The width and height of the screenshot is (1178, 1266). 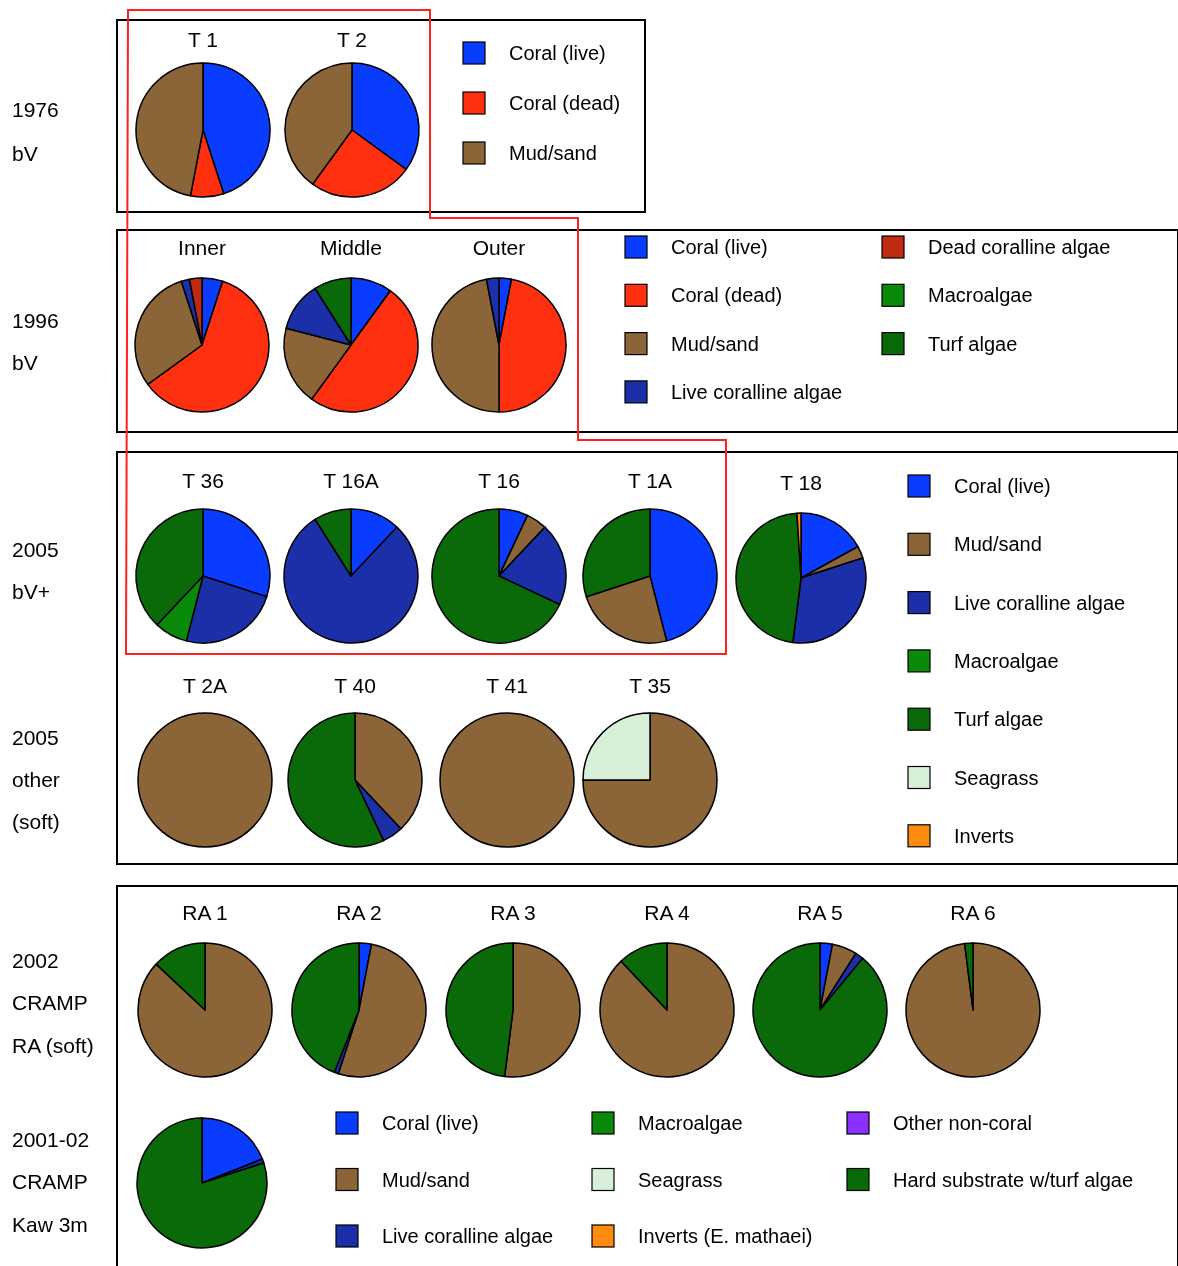 What do you see at coordinates (973, 912) in the screenshot?
I see `slice-label: RA 6` at bounding box center [973, 912].